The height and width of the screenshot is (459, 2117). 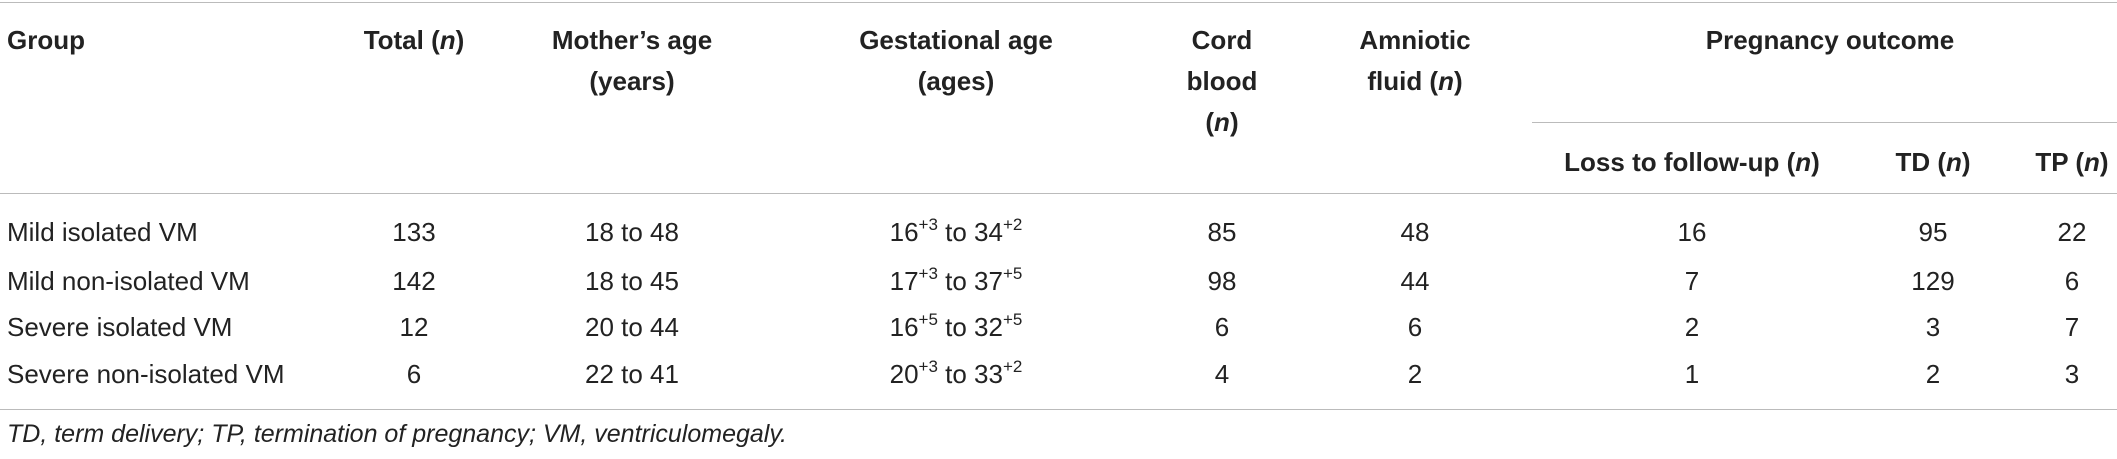 I want to click on table-cell: 16+5 to 32+5, so click(x=956, y=327).